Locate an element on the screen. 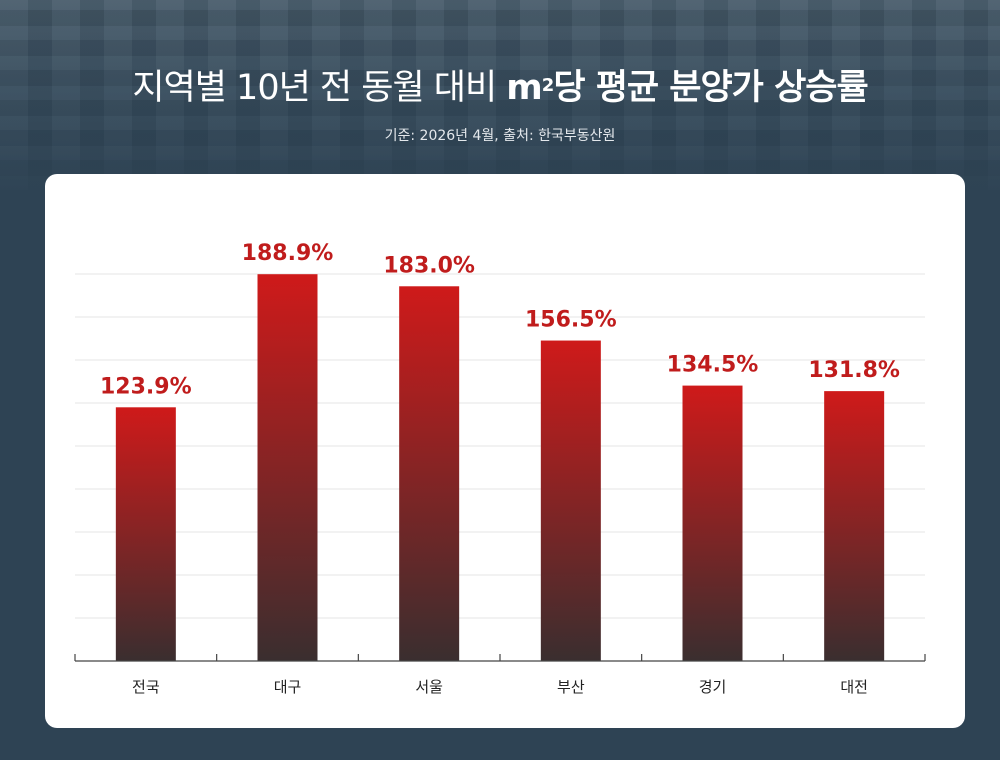 The image size is (1000, 760). x-tick-label: 대전 is located at coordinates (854, 687).